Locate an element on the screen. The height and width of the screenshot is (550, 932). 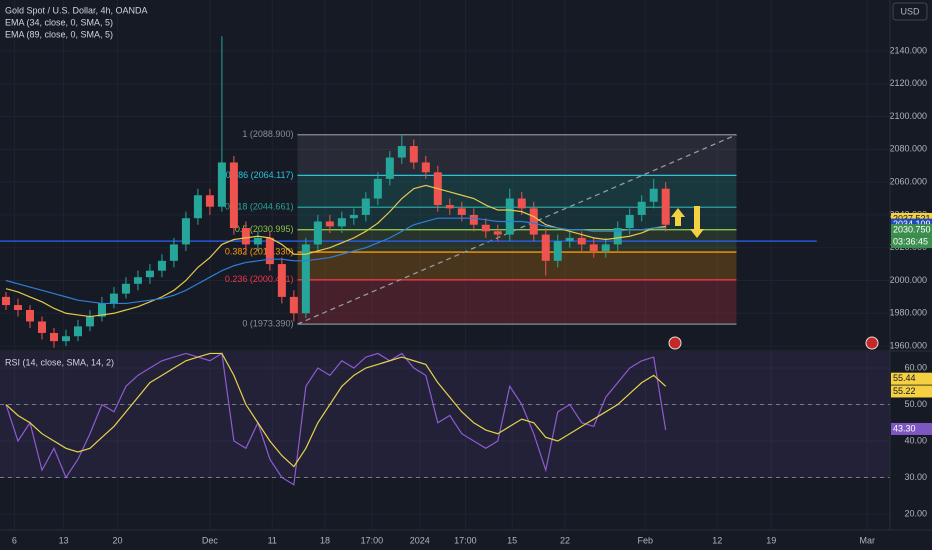
x-tick-label: 22 is located at coordinates (565, 540).